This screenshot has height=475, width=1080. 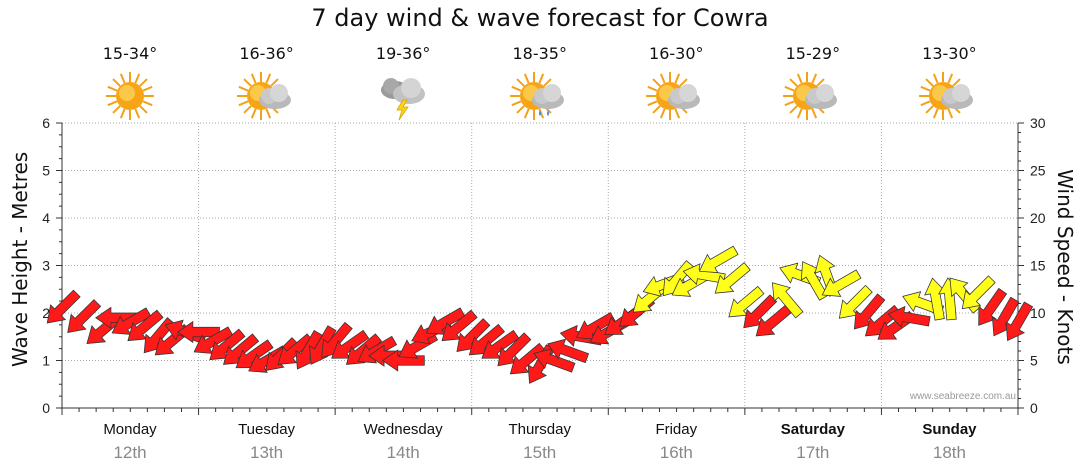 What do you see at coordinates (403, 99) in the screenshot?
I see `thunderstorm-icon` at bounding box center [403, 99].